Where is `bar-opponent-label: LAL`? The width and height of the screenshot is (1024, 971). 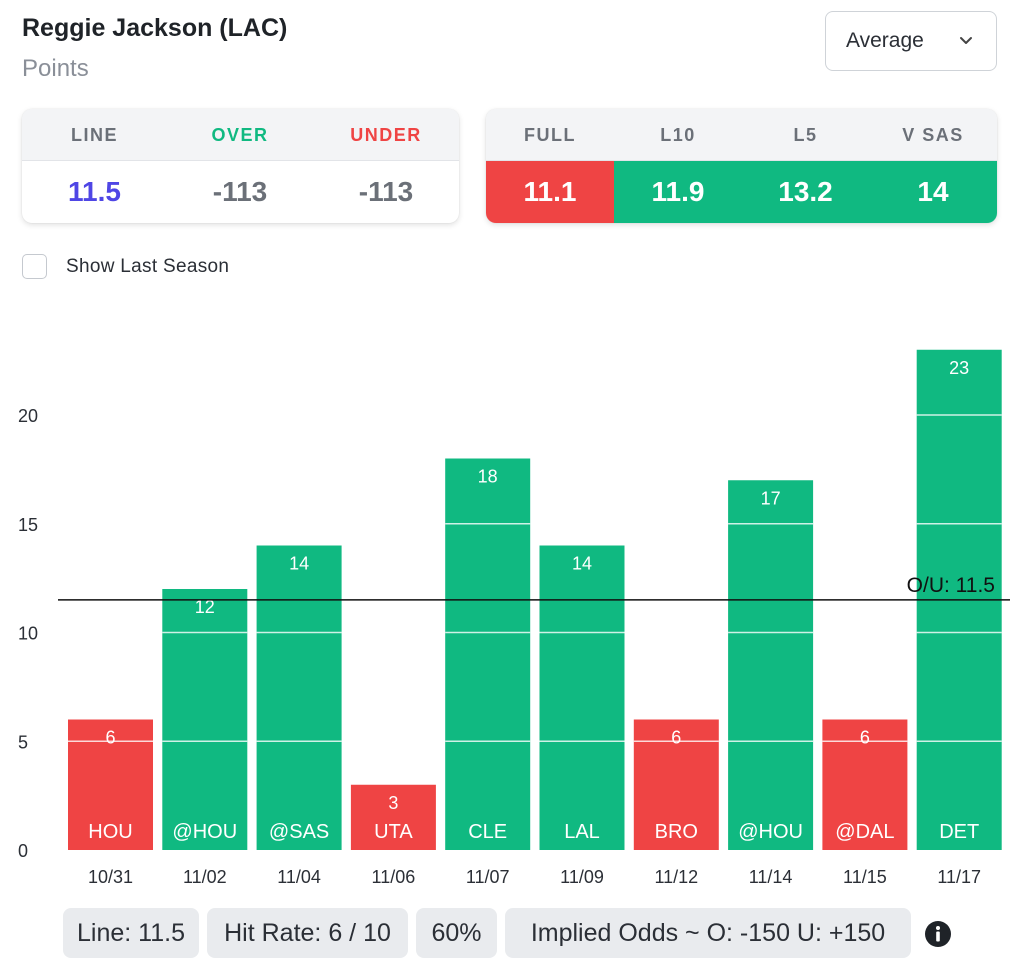 bar-opponent-label: LAL is located at coordinates (582, 832).